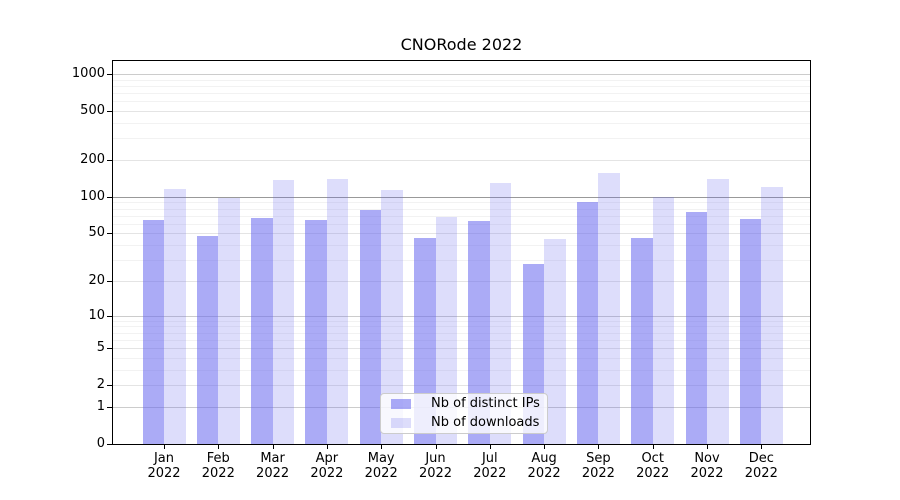  I want to click on bar-downloads-may, so click(392, 316).